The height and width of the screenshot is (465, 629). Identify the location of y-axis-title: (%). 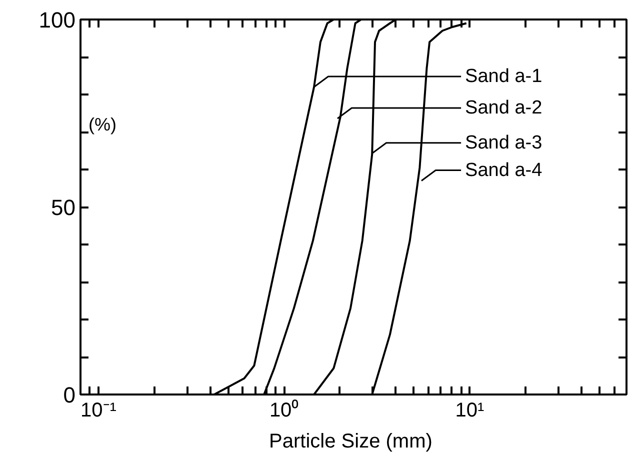
(102, 124).